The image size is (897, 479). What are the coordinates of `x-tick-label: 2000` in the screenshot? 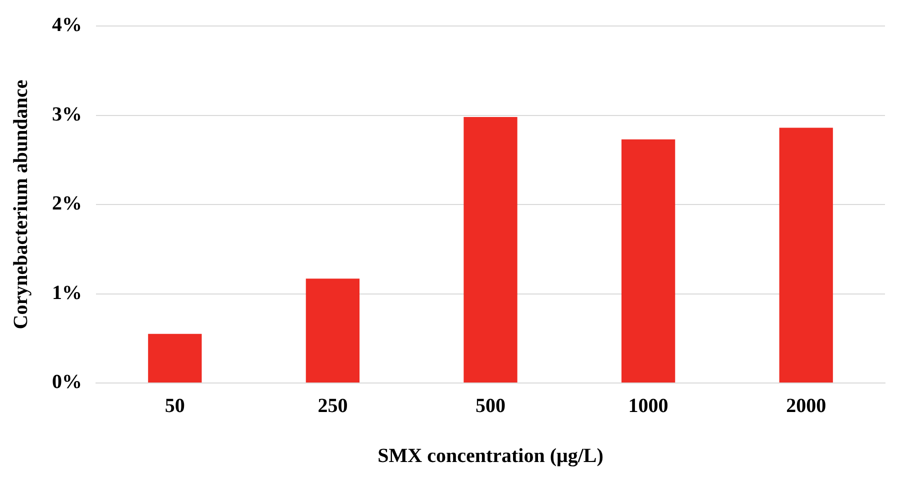 It's located at (806, 406).